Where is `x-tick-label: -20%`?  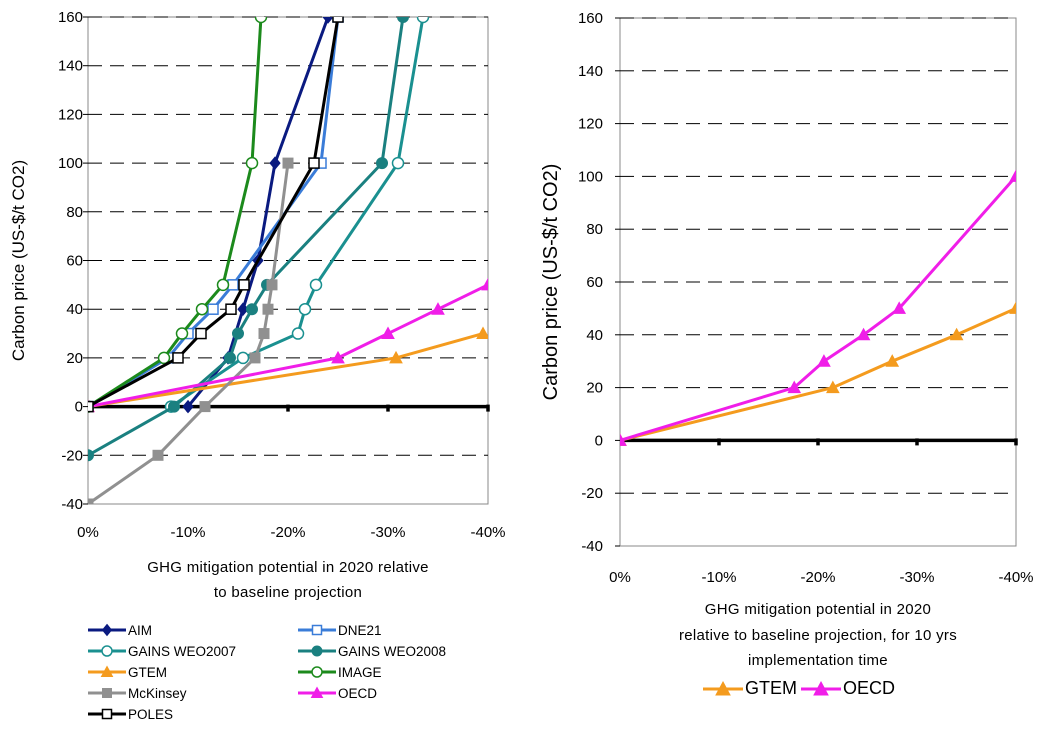 x-tick-label: -20% is located at coordinates (287, 532).